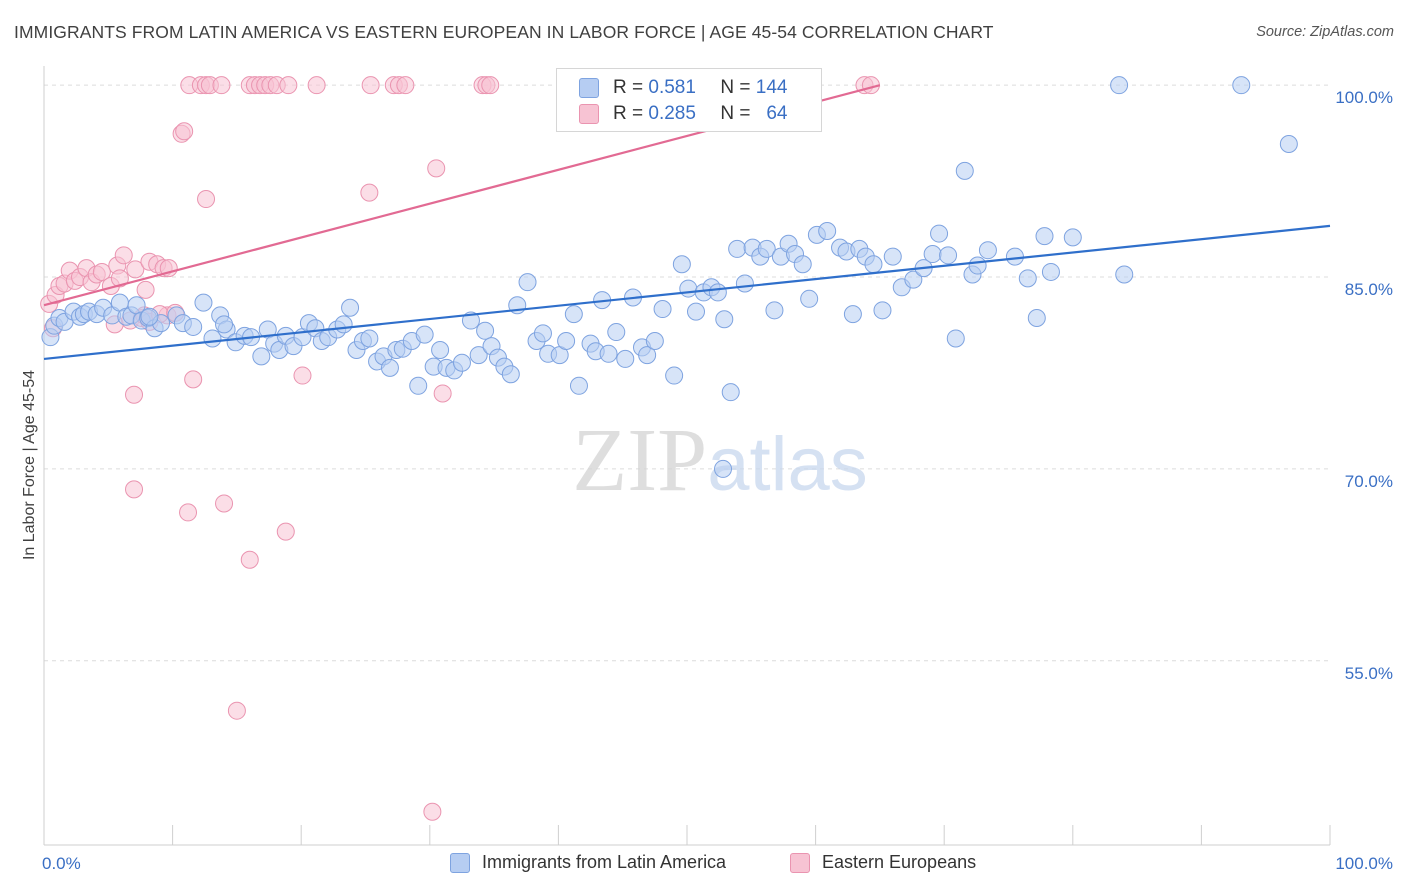 The height and width of the screenshot is (892, 1406). I want to click on y-axis-label: In Labor Force | Age 45-54, so click(29, 465).